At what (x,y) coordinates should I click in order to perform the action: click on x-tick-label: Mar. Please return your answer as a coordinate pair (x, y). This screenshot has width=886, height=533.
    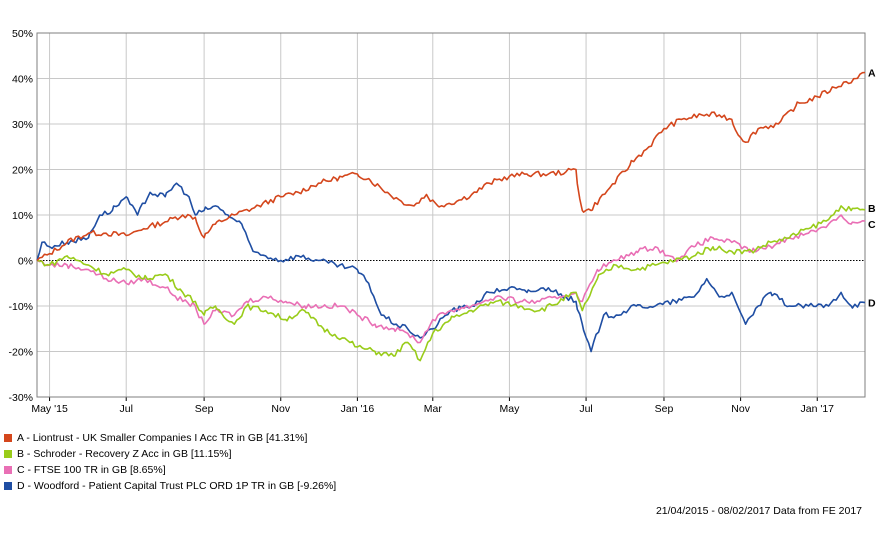
    Looking at the image, I should click on (433, 409).